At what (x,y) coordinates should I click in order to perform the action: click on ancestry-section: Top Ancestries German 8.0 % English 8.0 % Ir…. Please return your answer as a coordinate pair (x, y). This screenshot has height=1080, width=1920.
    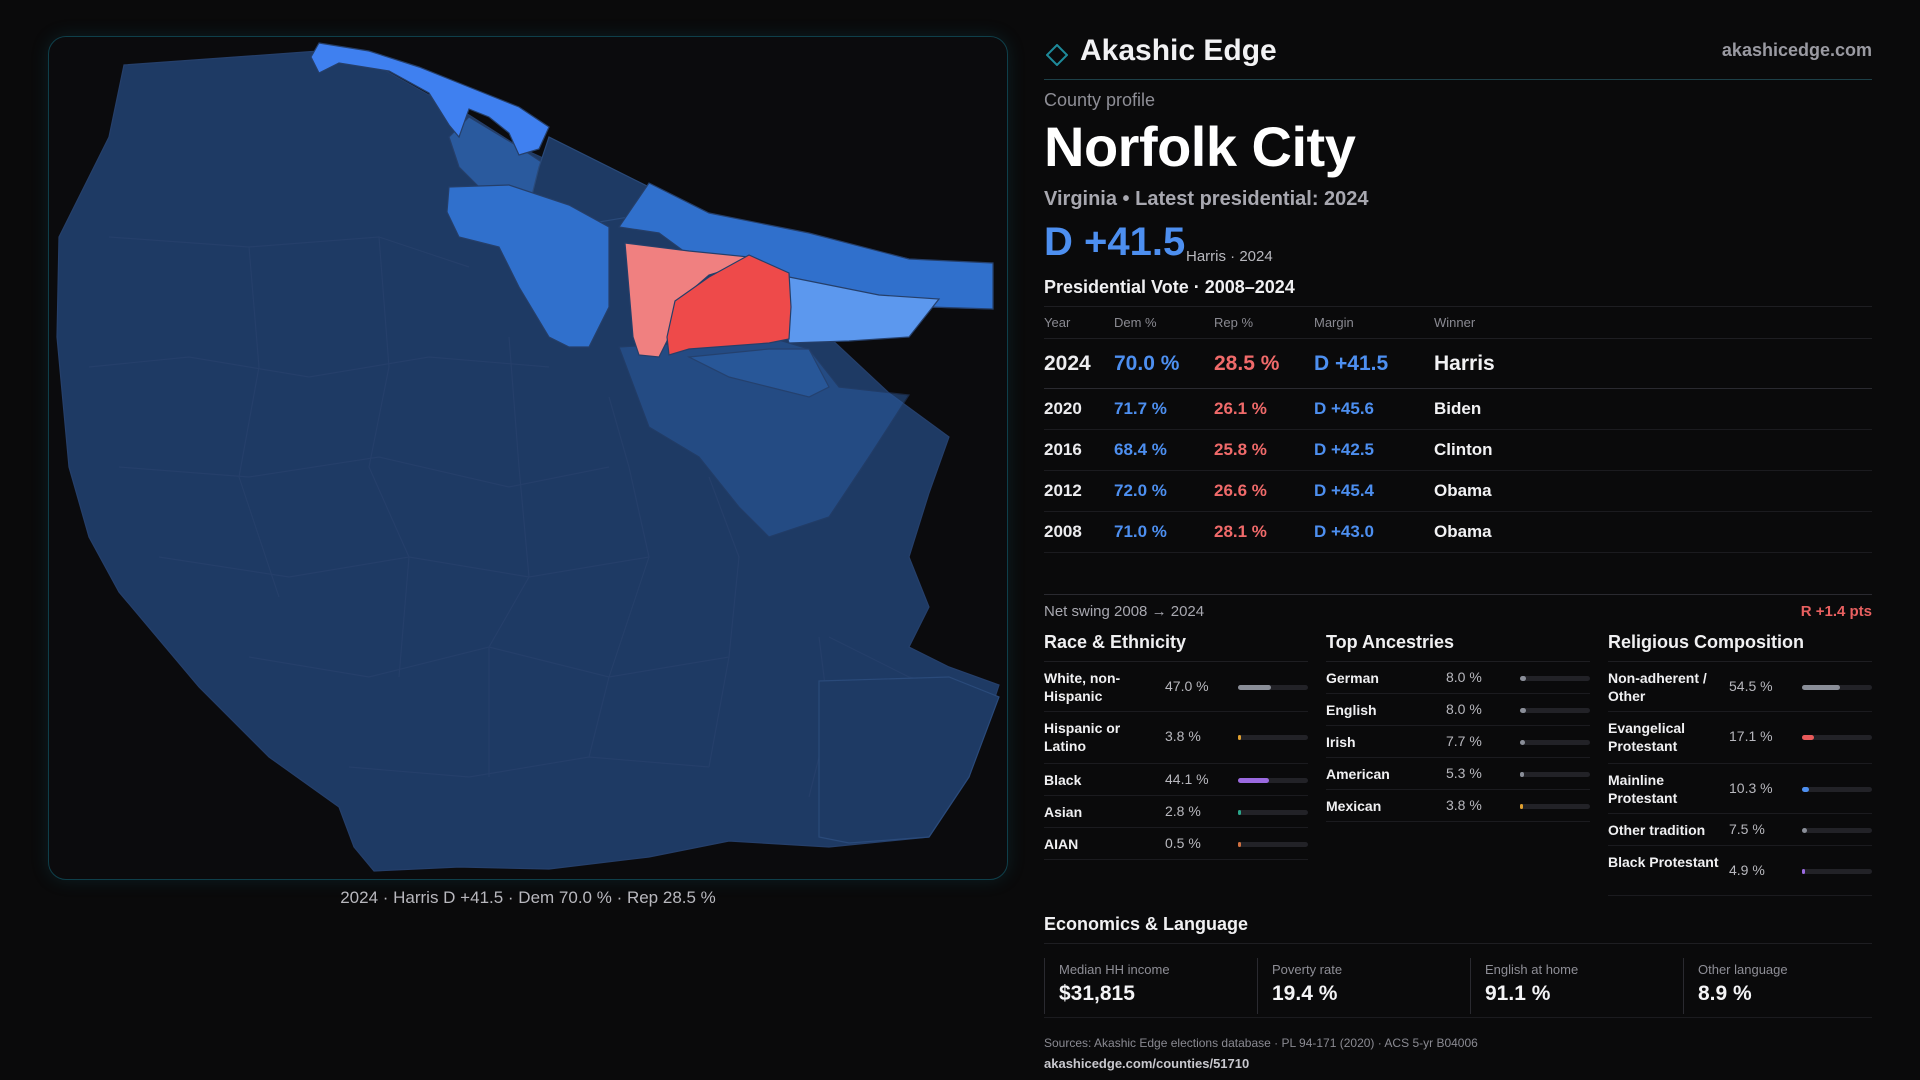
    Looking at the image, I should click on (1458, 727).